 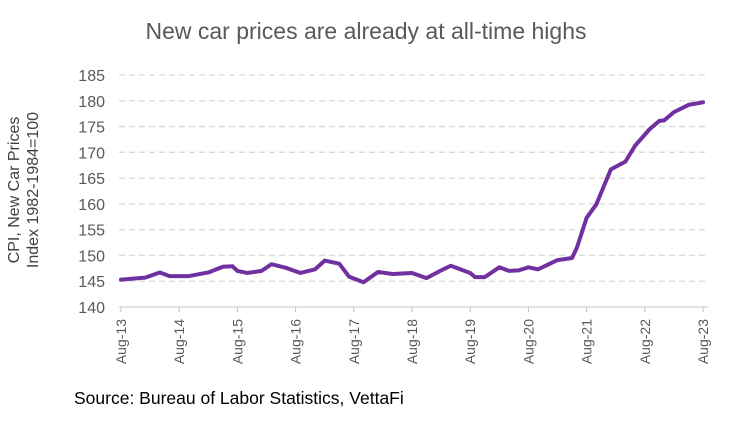 I want to click on x-tick-label: Aug-23, so click(x=703, y=341).